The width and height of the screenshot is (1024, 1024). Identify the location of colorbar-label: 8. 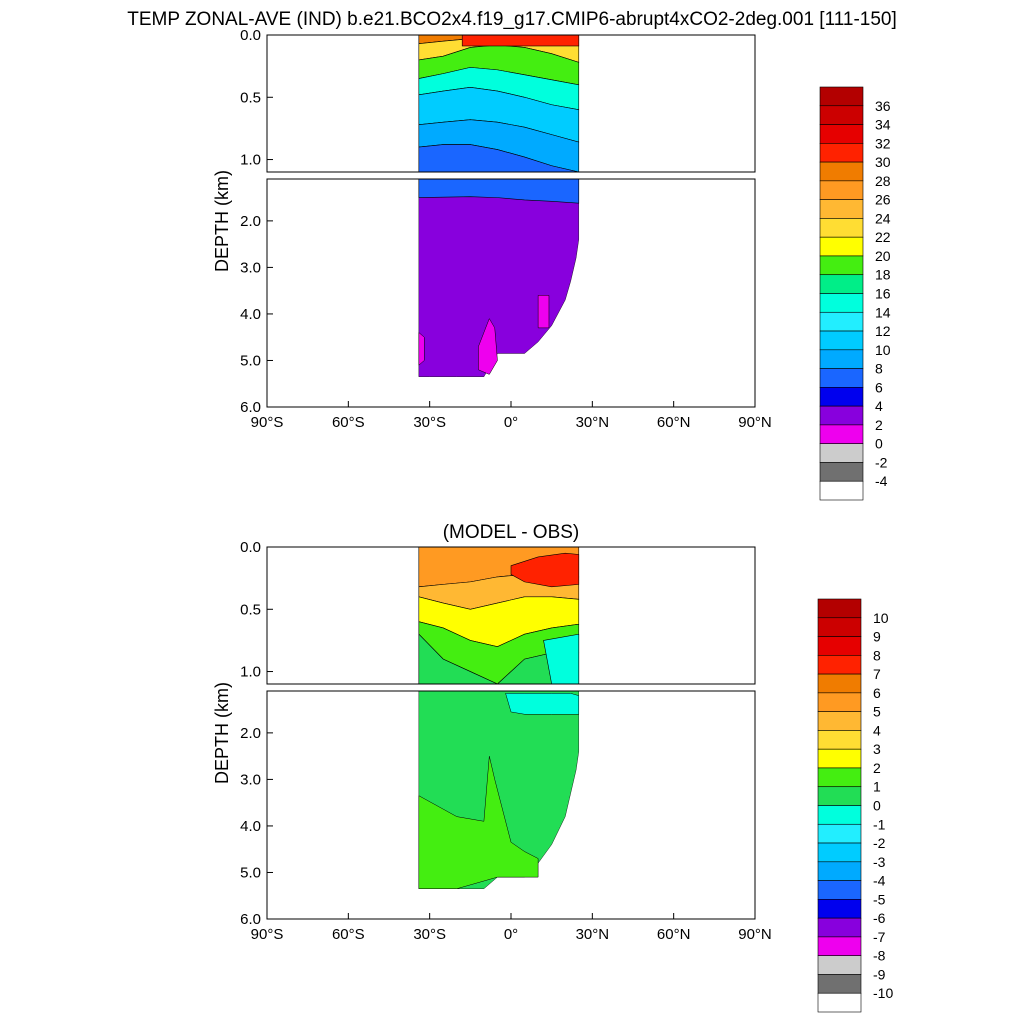
(877, 655).